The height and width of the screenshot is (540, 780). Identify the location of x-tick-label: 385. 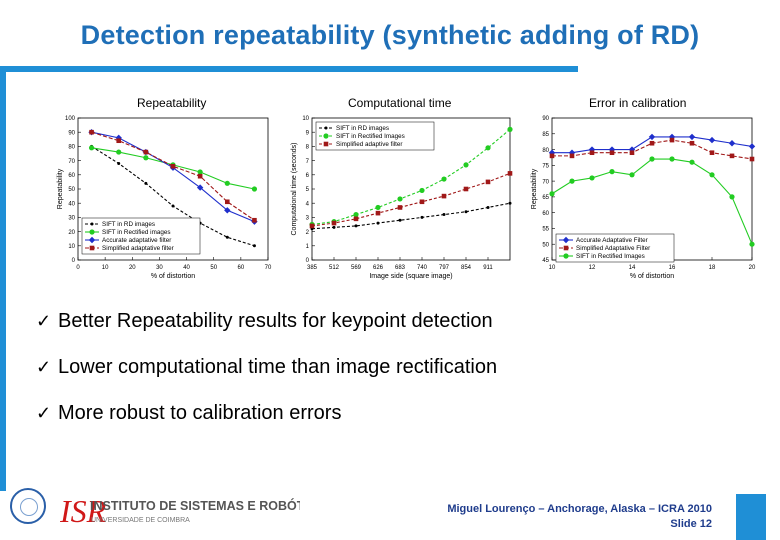
(312, 268).